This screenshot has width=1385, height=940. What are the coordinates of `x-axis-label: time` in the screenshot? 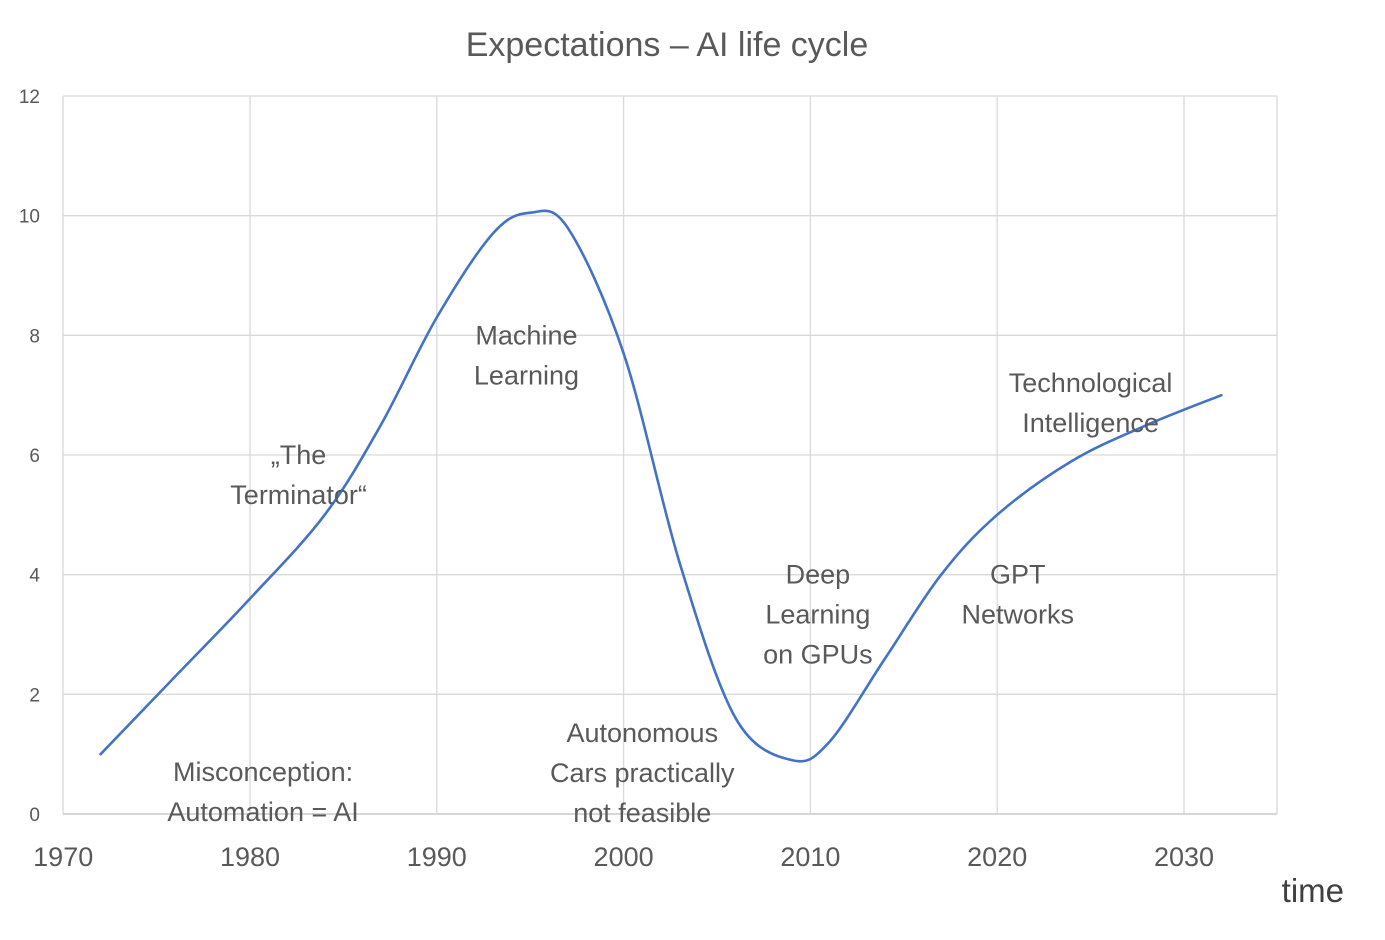 It's located at (1313, 890).